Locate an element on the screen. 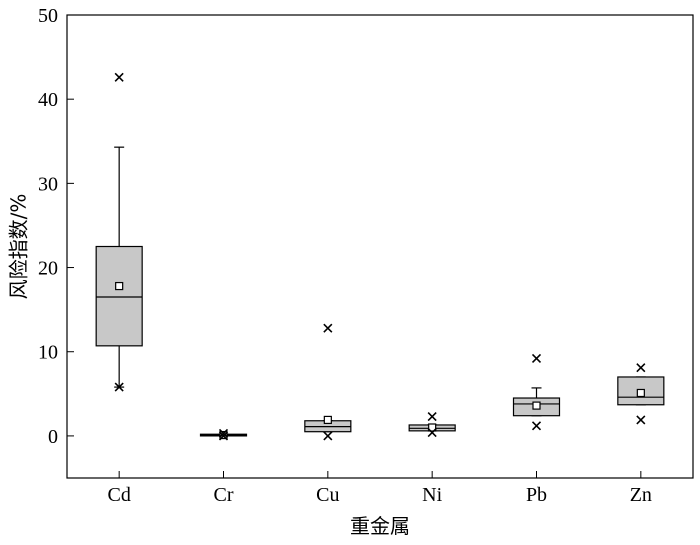  x-tick-label: Zn is located at coordinates (641, 495).